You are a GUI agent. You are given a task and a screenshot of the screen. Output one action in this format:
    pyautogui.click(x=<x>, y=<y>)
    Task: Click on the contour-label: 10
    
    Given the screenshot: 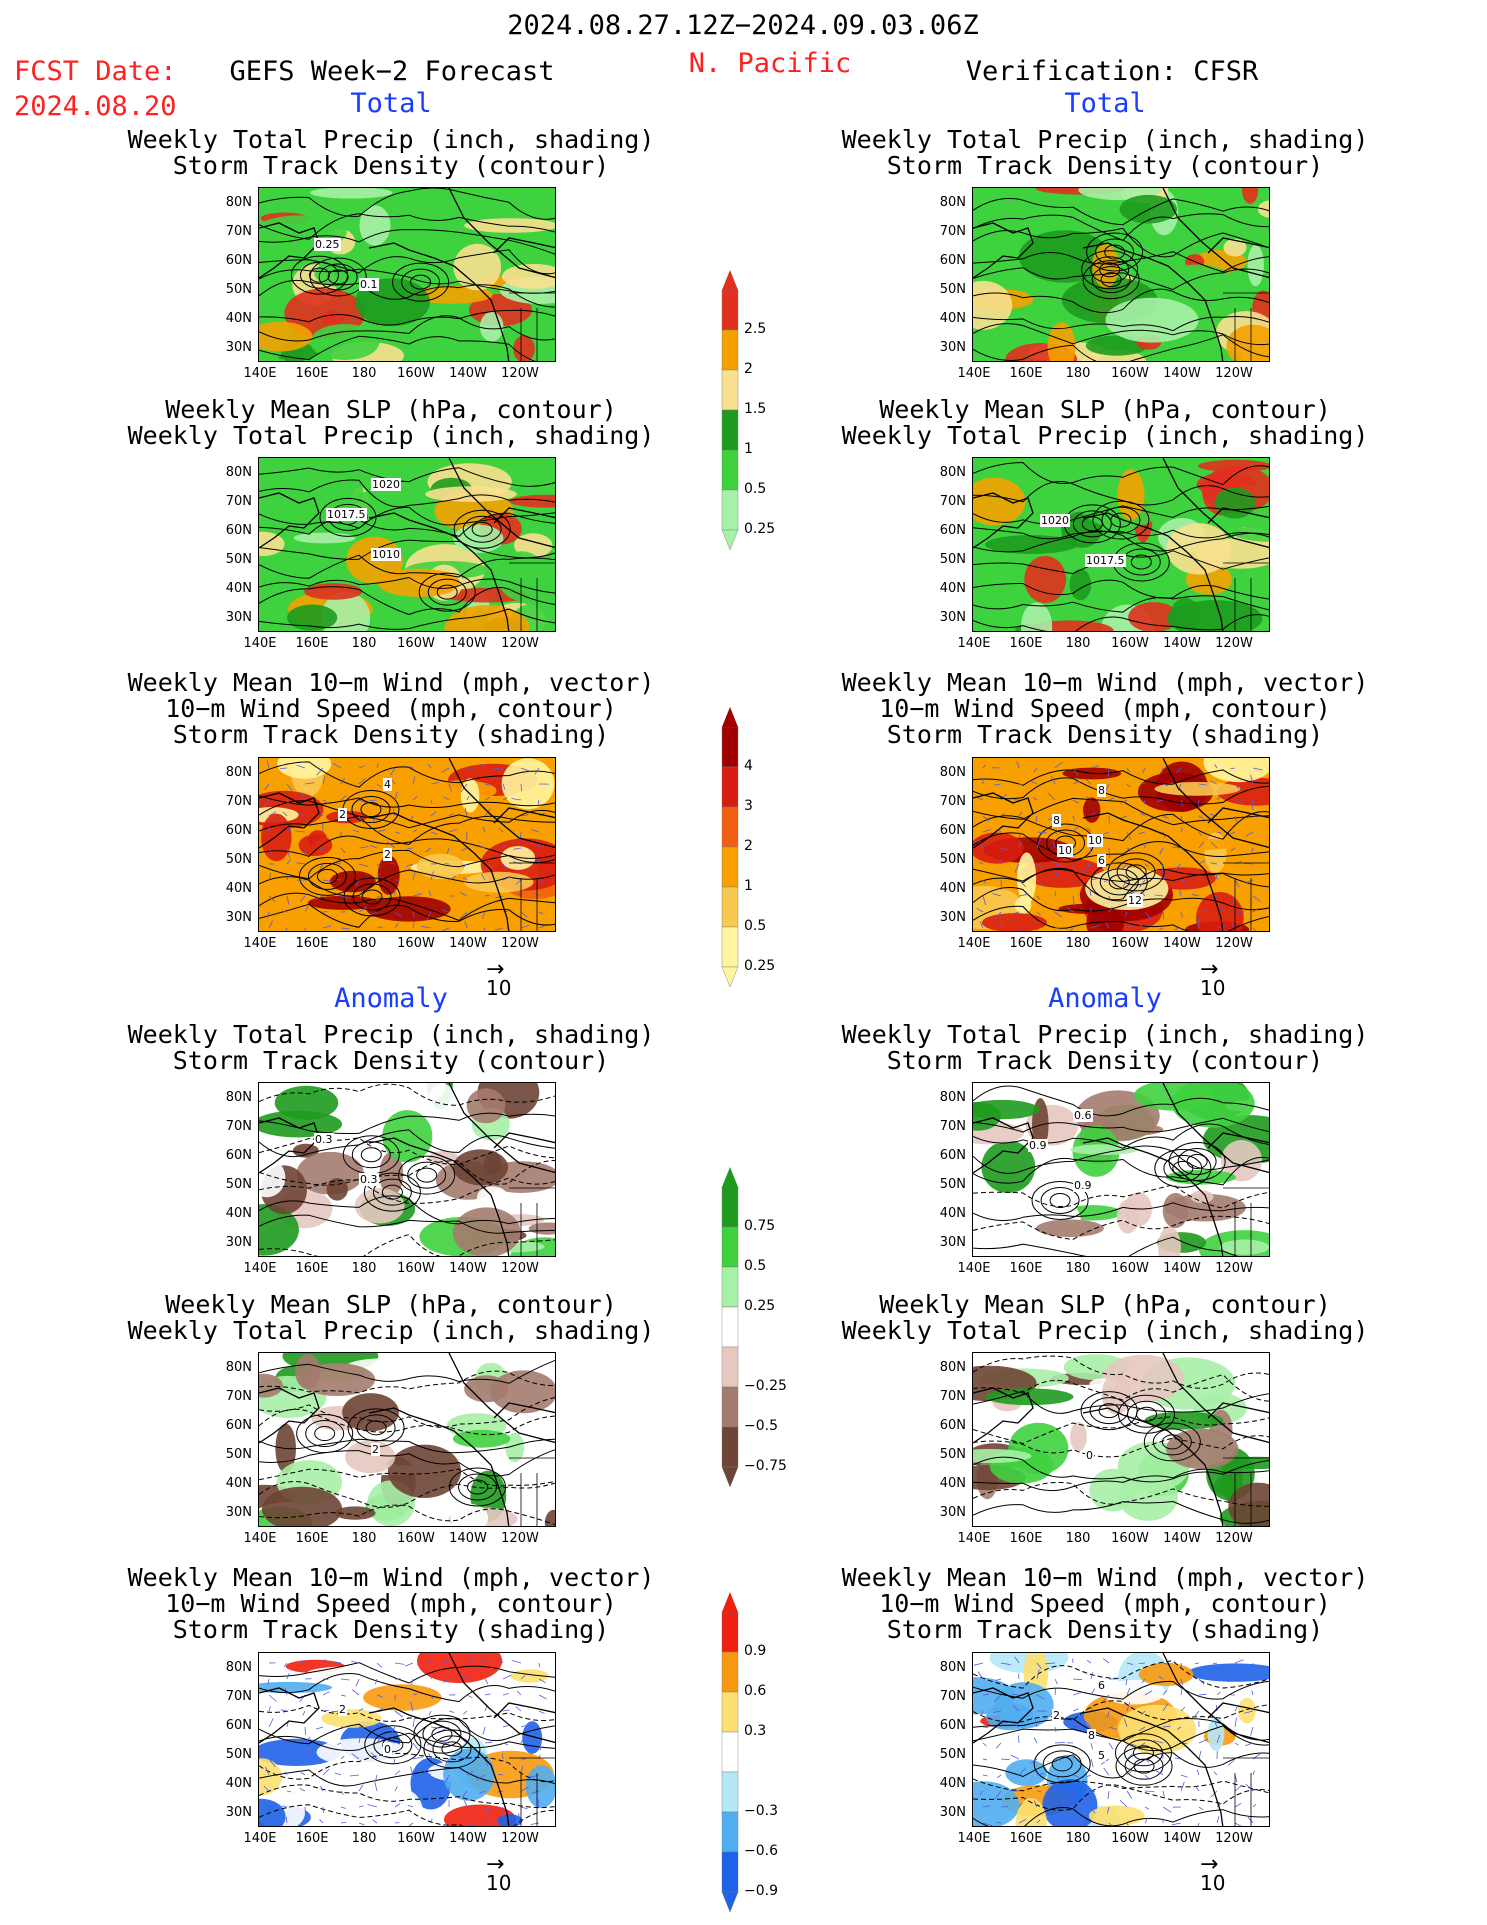 What is the action you would take?
    pyautogui.click(x=1065, y=850)
    